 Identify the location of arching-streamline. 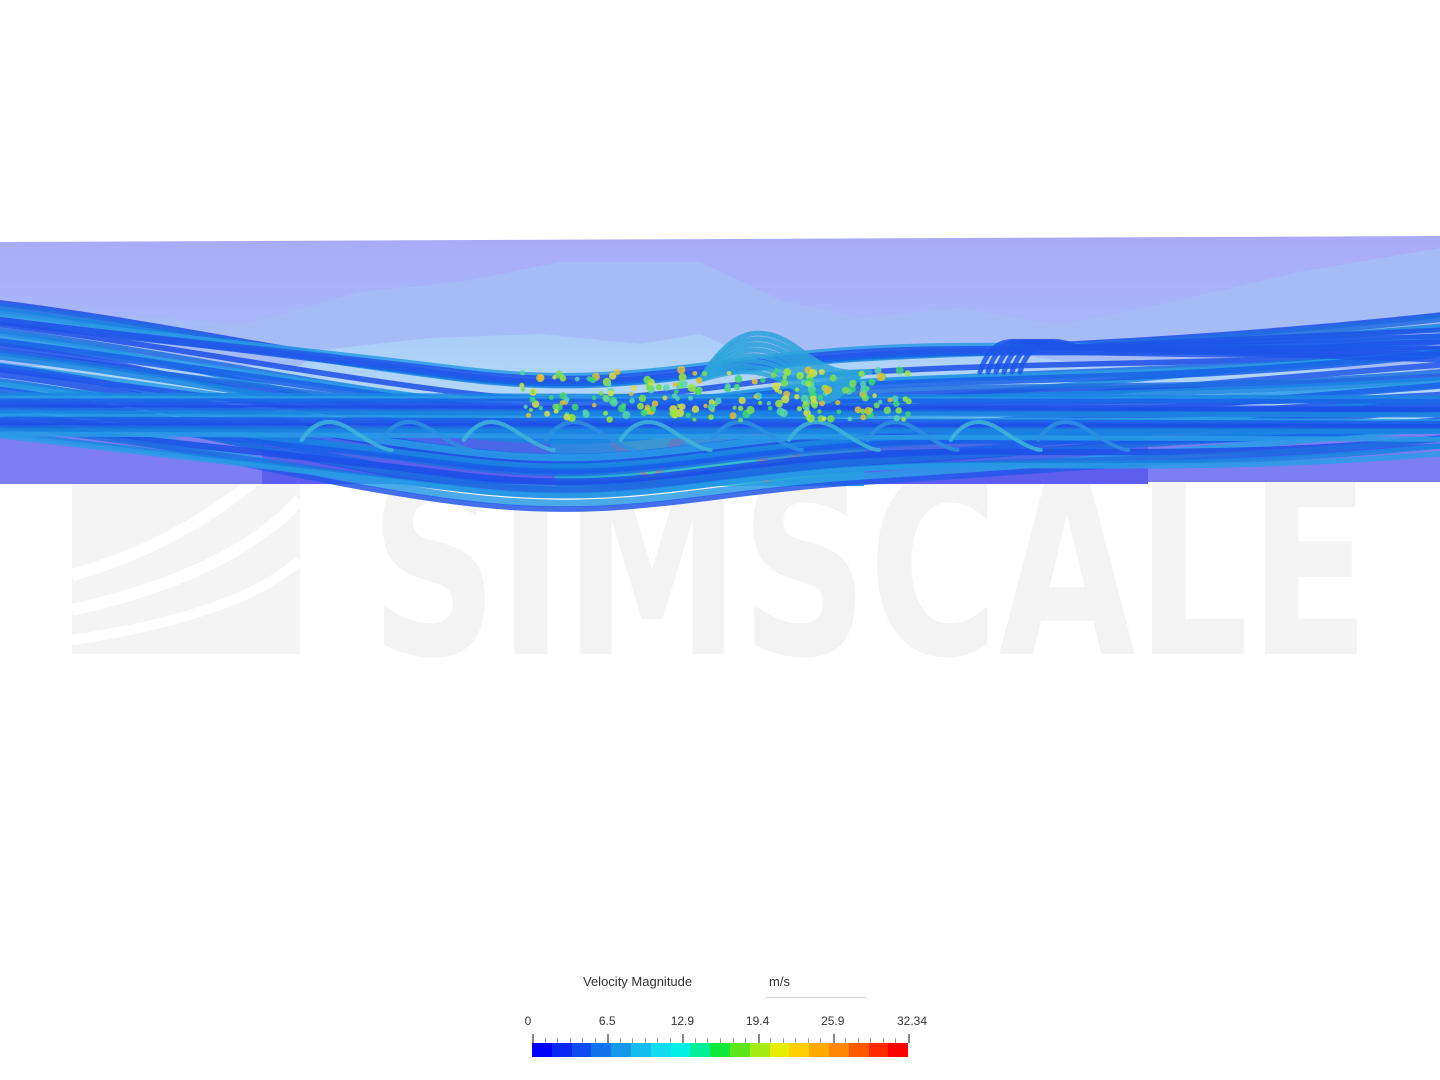
(1212, 354).